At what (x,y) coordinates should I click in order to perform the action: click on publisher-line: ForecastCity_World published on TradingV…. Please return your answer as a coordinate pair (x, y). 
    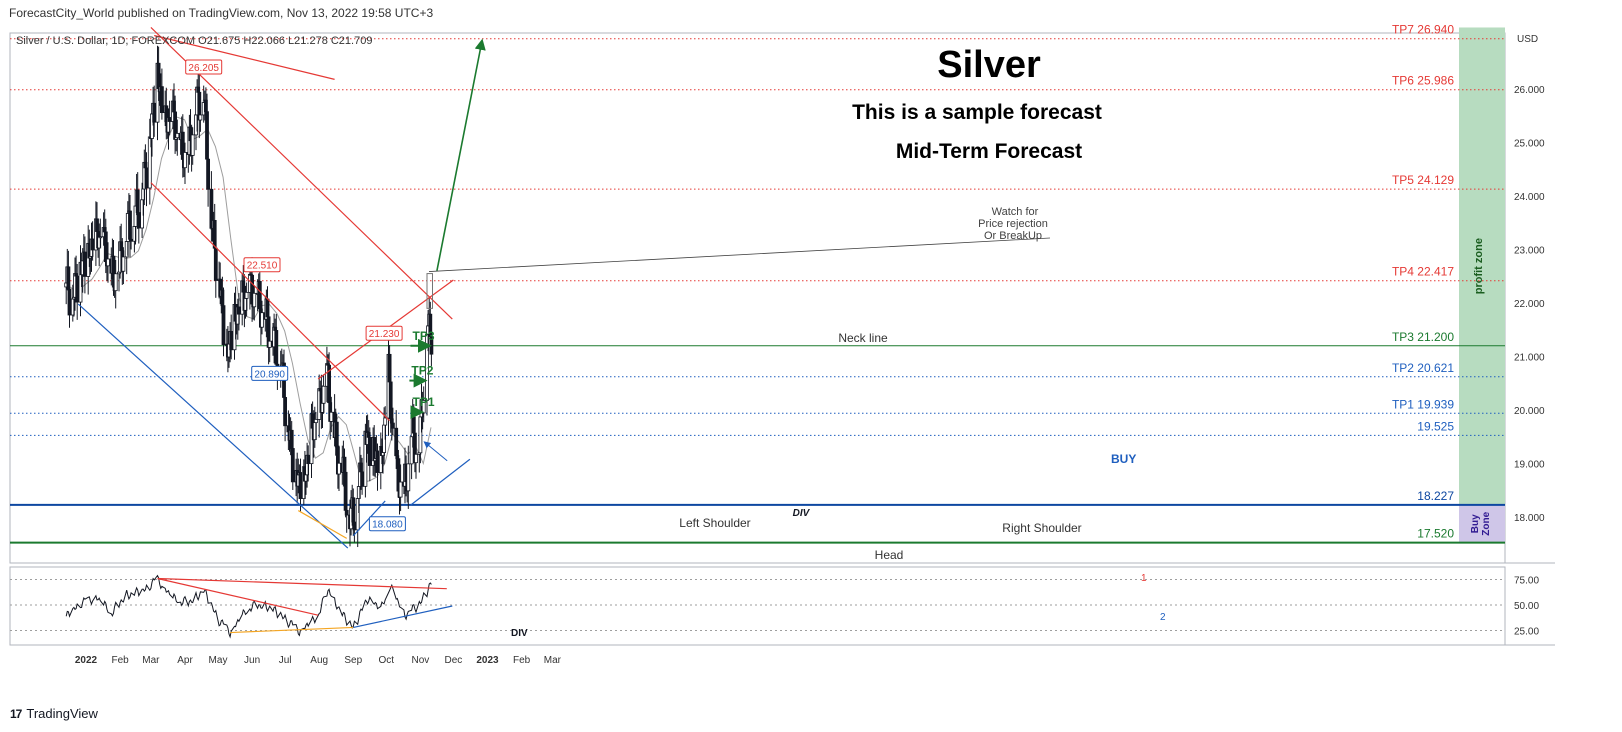
    Looking at the image, I should click on (221, 13).